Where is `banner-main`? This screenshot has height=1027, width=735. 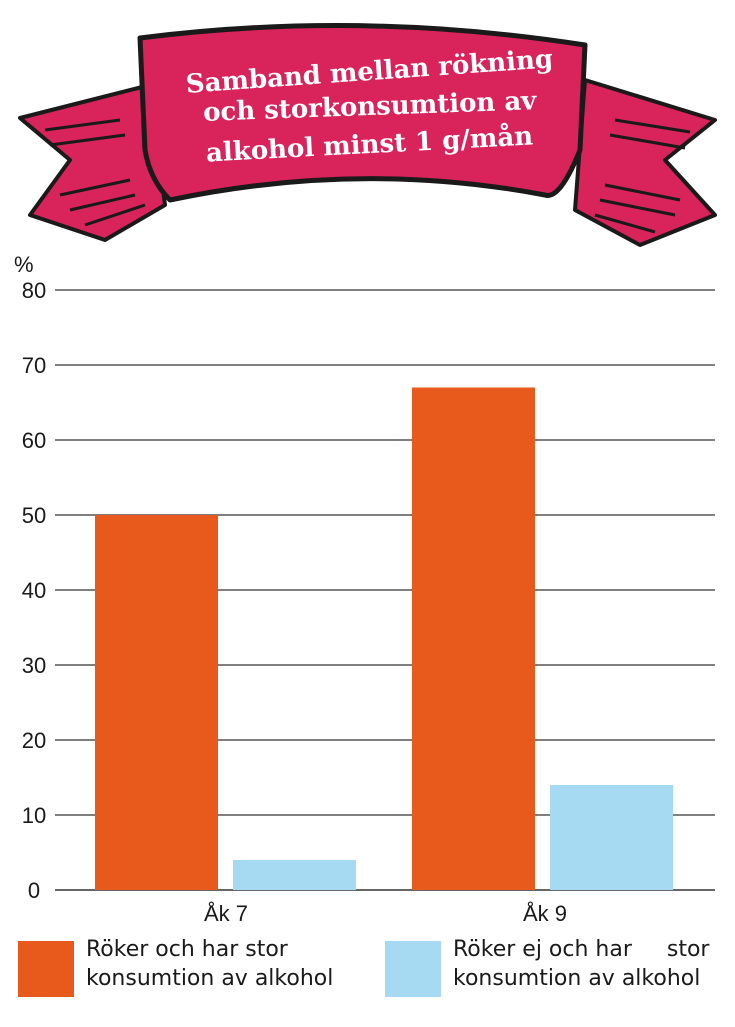 banner-main is located at coordinates (362, 113).